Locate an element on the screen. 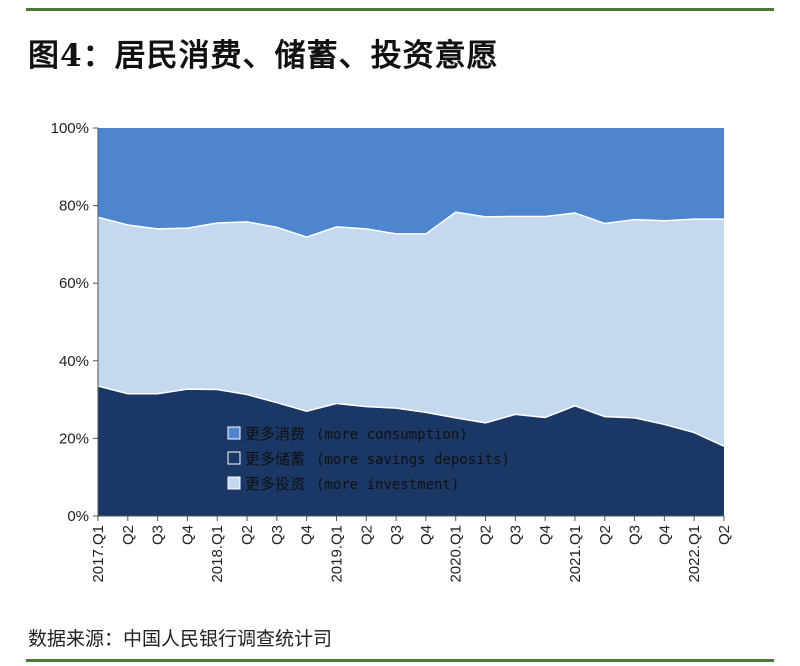  figure-title: 图4：居民消费、储蓄、投资意愿 is located at coordinates (263, 56).